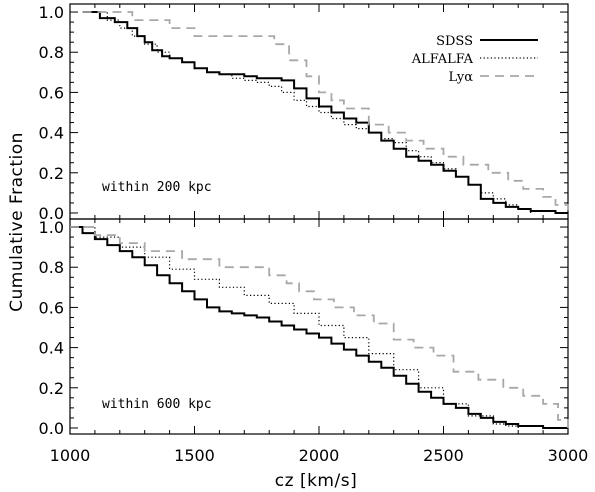  What do you see at coordinates (51, 348) in the screenshot?
I see `y-tick-label-bottom: 0.4` at bounding box center [51, 348].